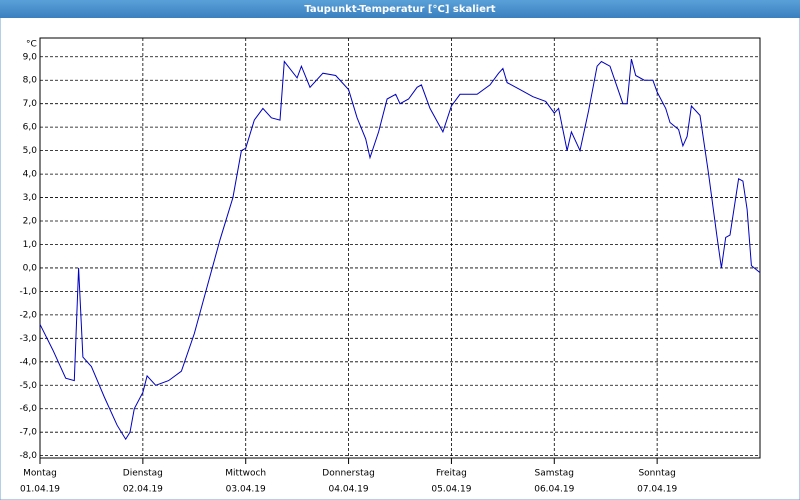 The image size is (800, 500). What do you see at coordinates (30, 245) in the screenshot?
I see `y-tick-label: 1,0` at bounding box center [30, 245].